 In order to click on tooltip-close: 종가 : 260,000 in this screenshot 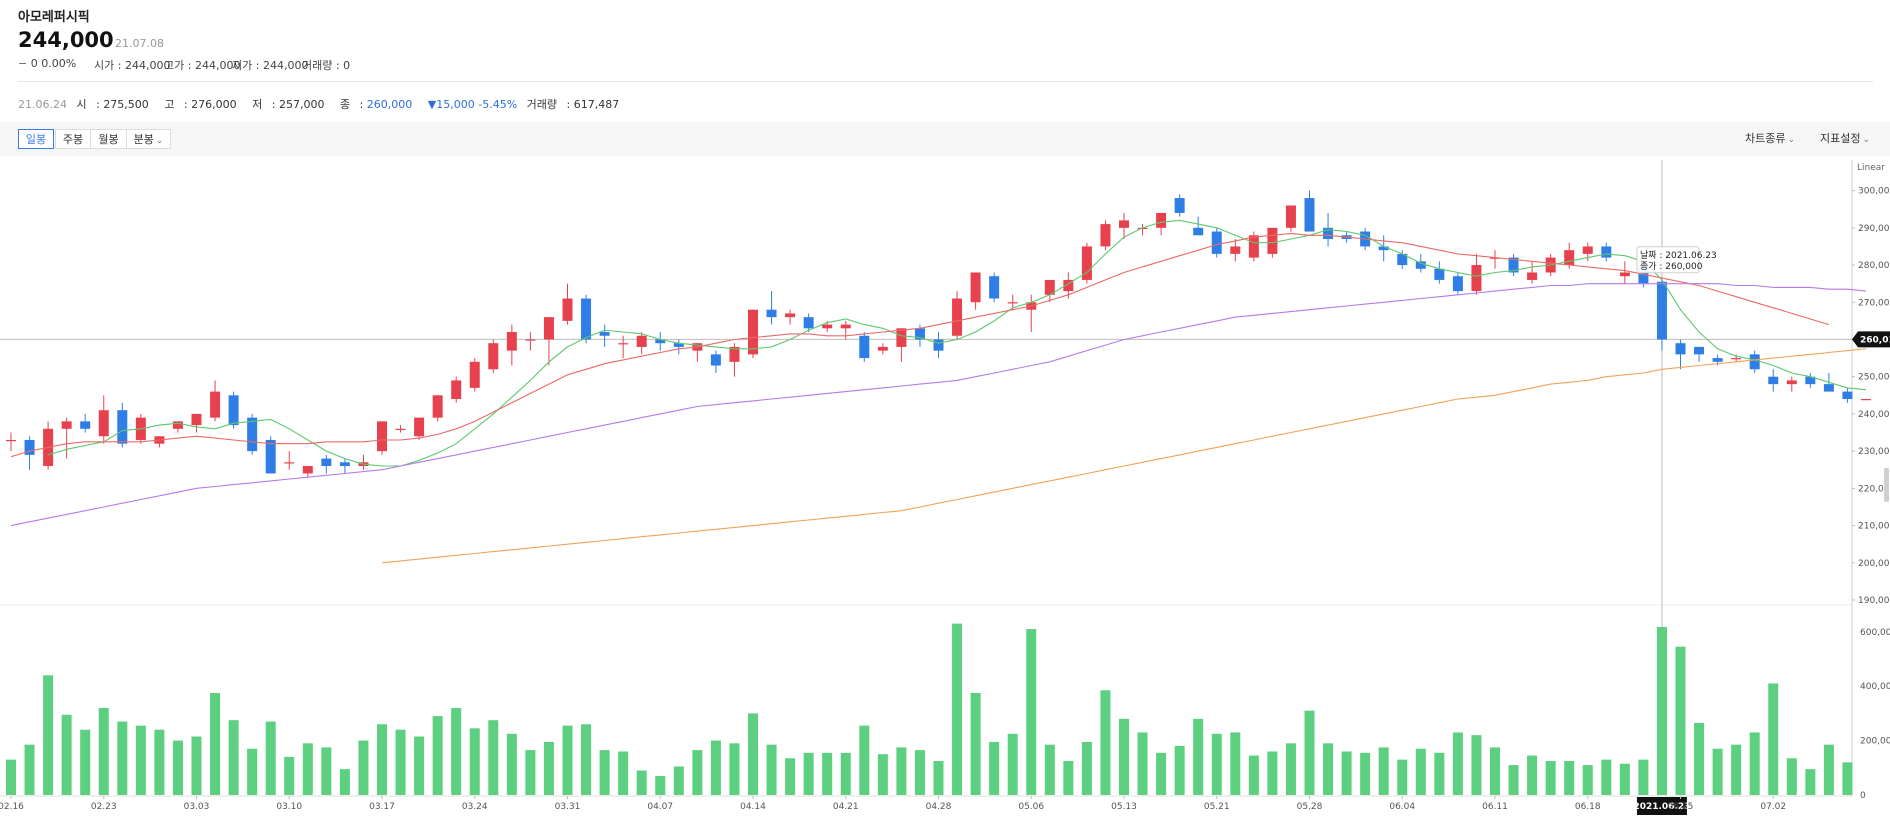, I will do `click(1671, 266)`.